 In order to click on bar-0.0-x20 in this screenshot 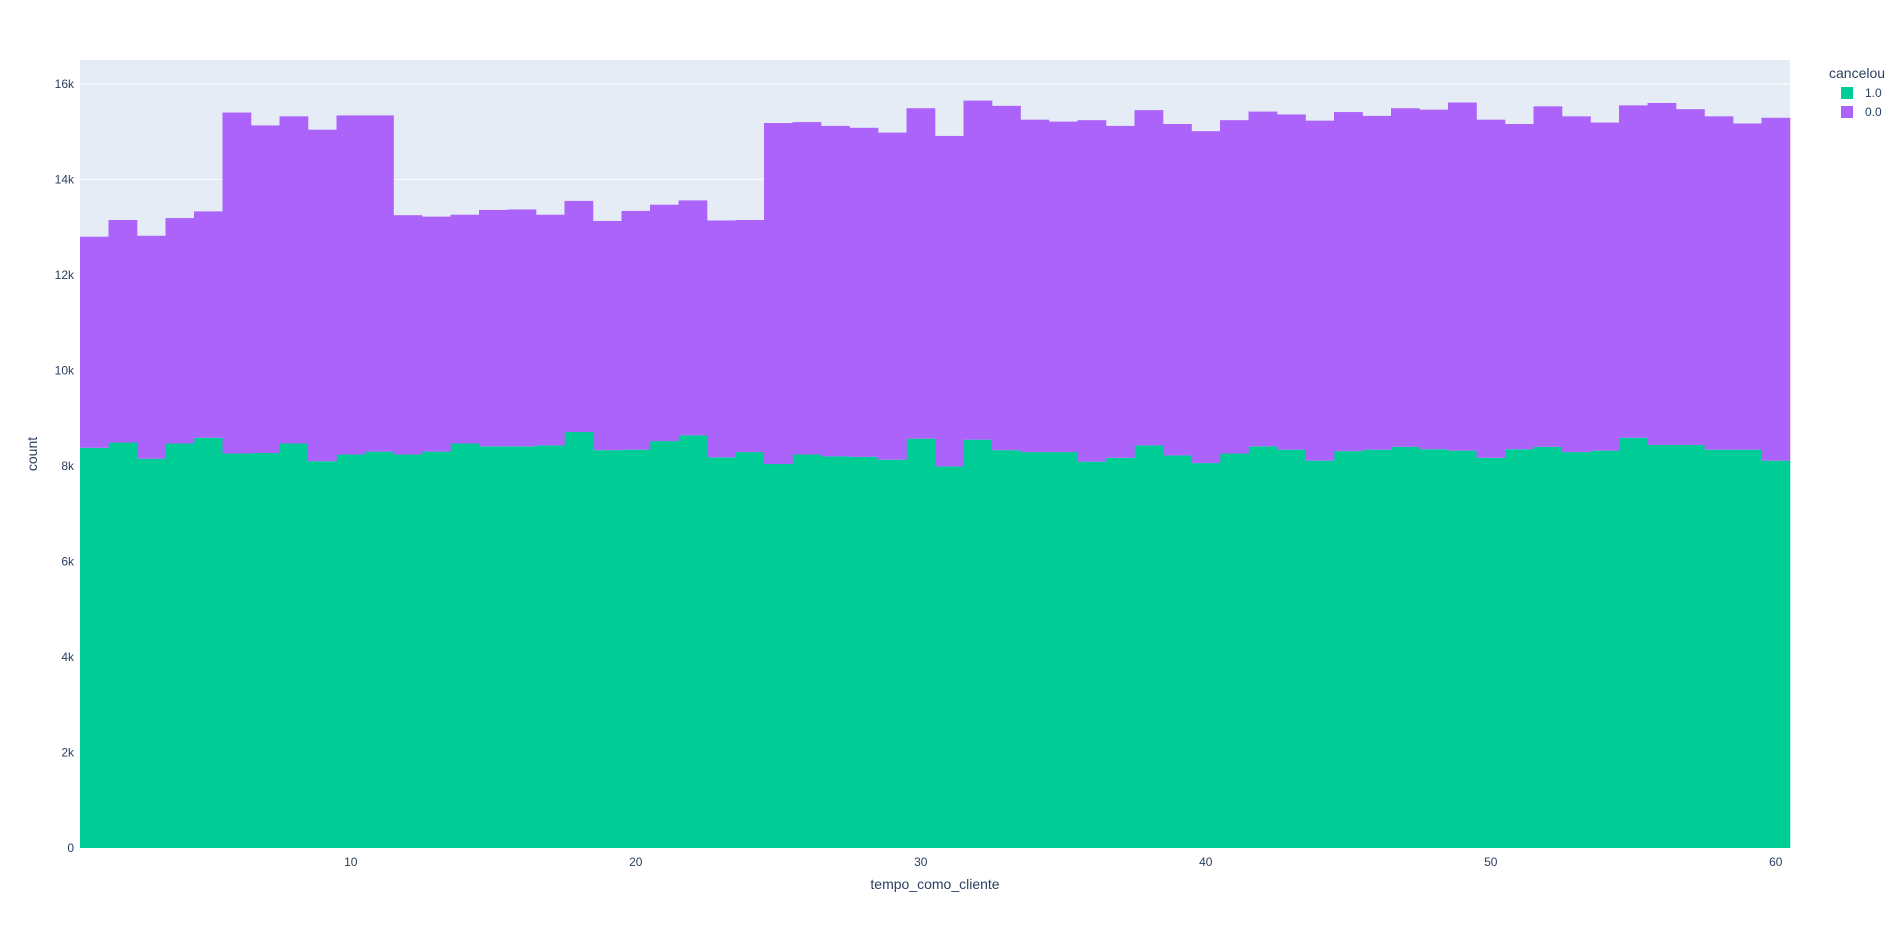, I will do `click(636, 330)`.